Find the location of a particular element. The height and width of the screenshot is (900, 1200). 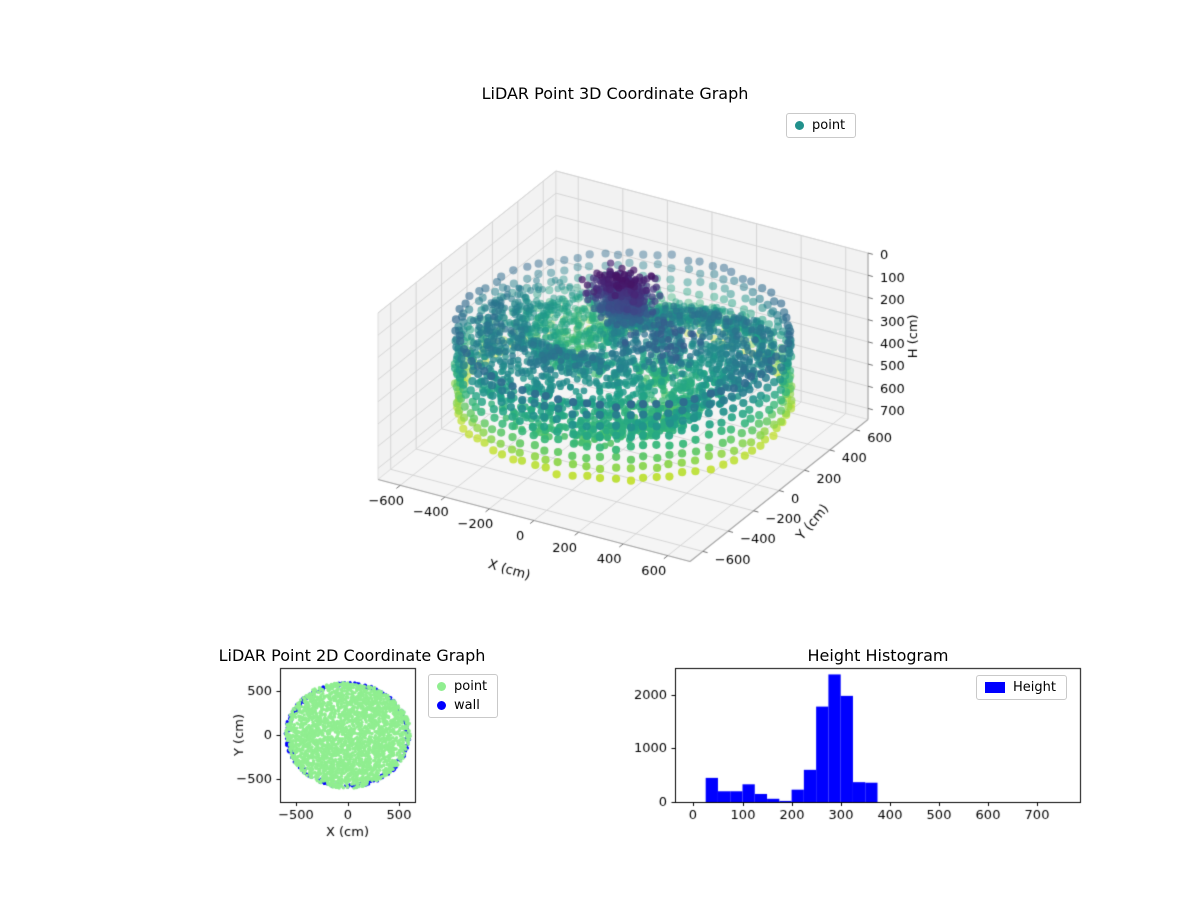

plot2d-canvas is located at coordinates (380, 747).